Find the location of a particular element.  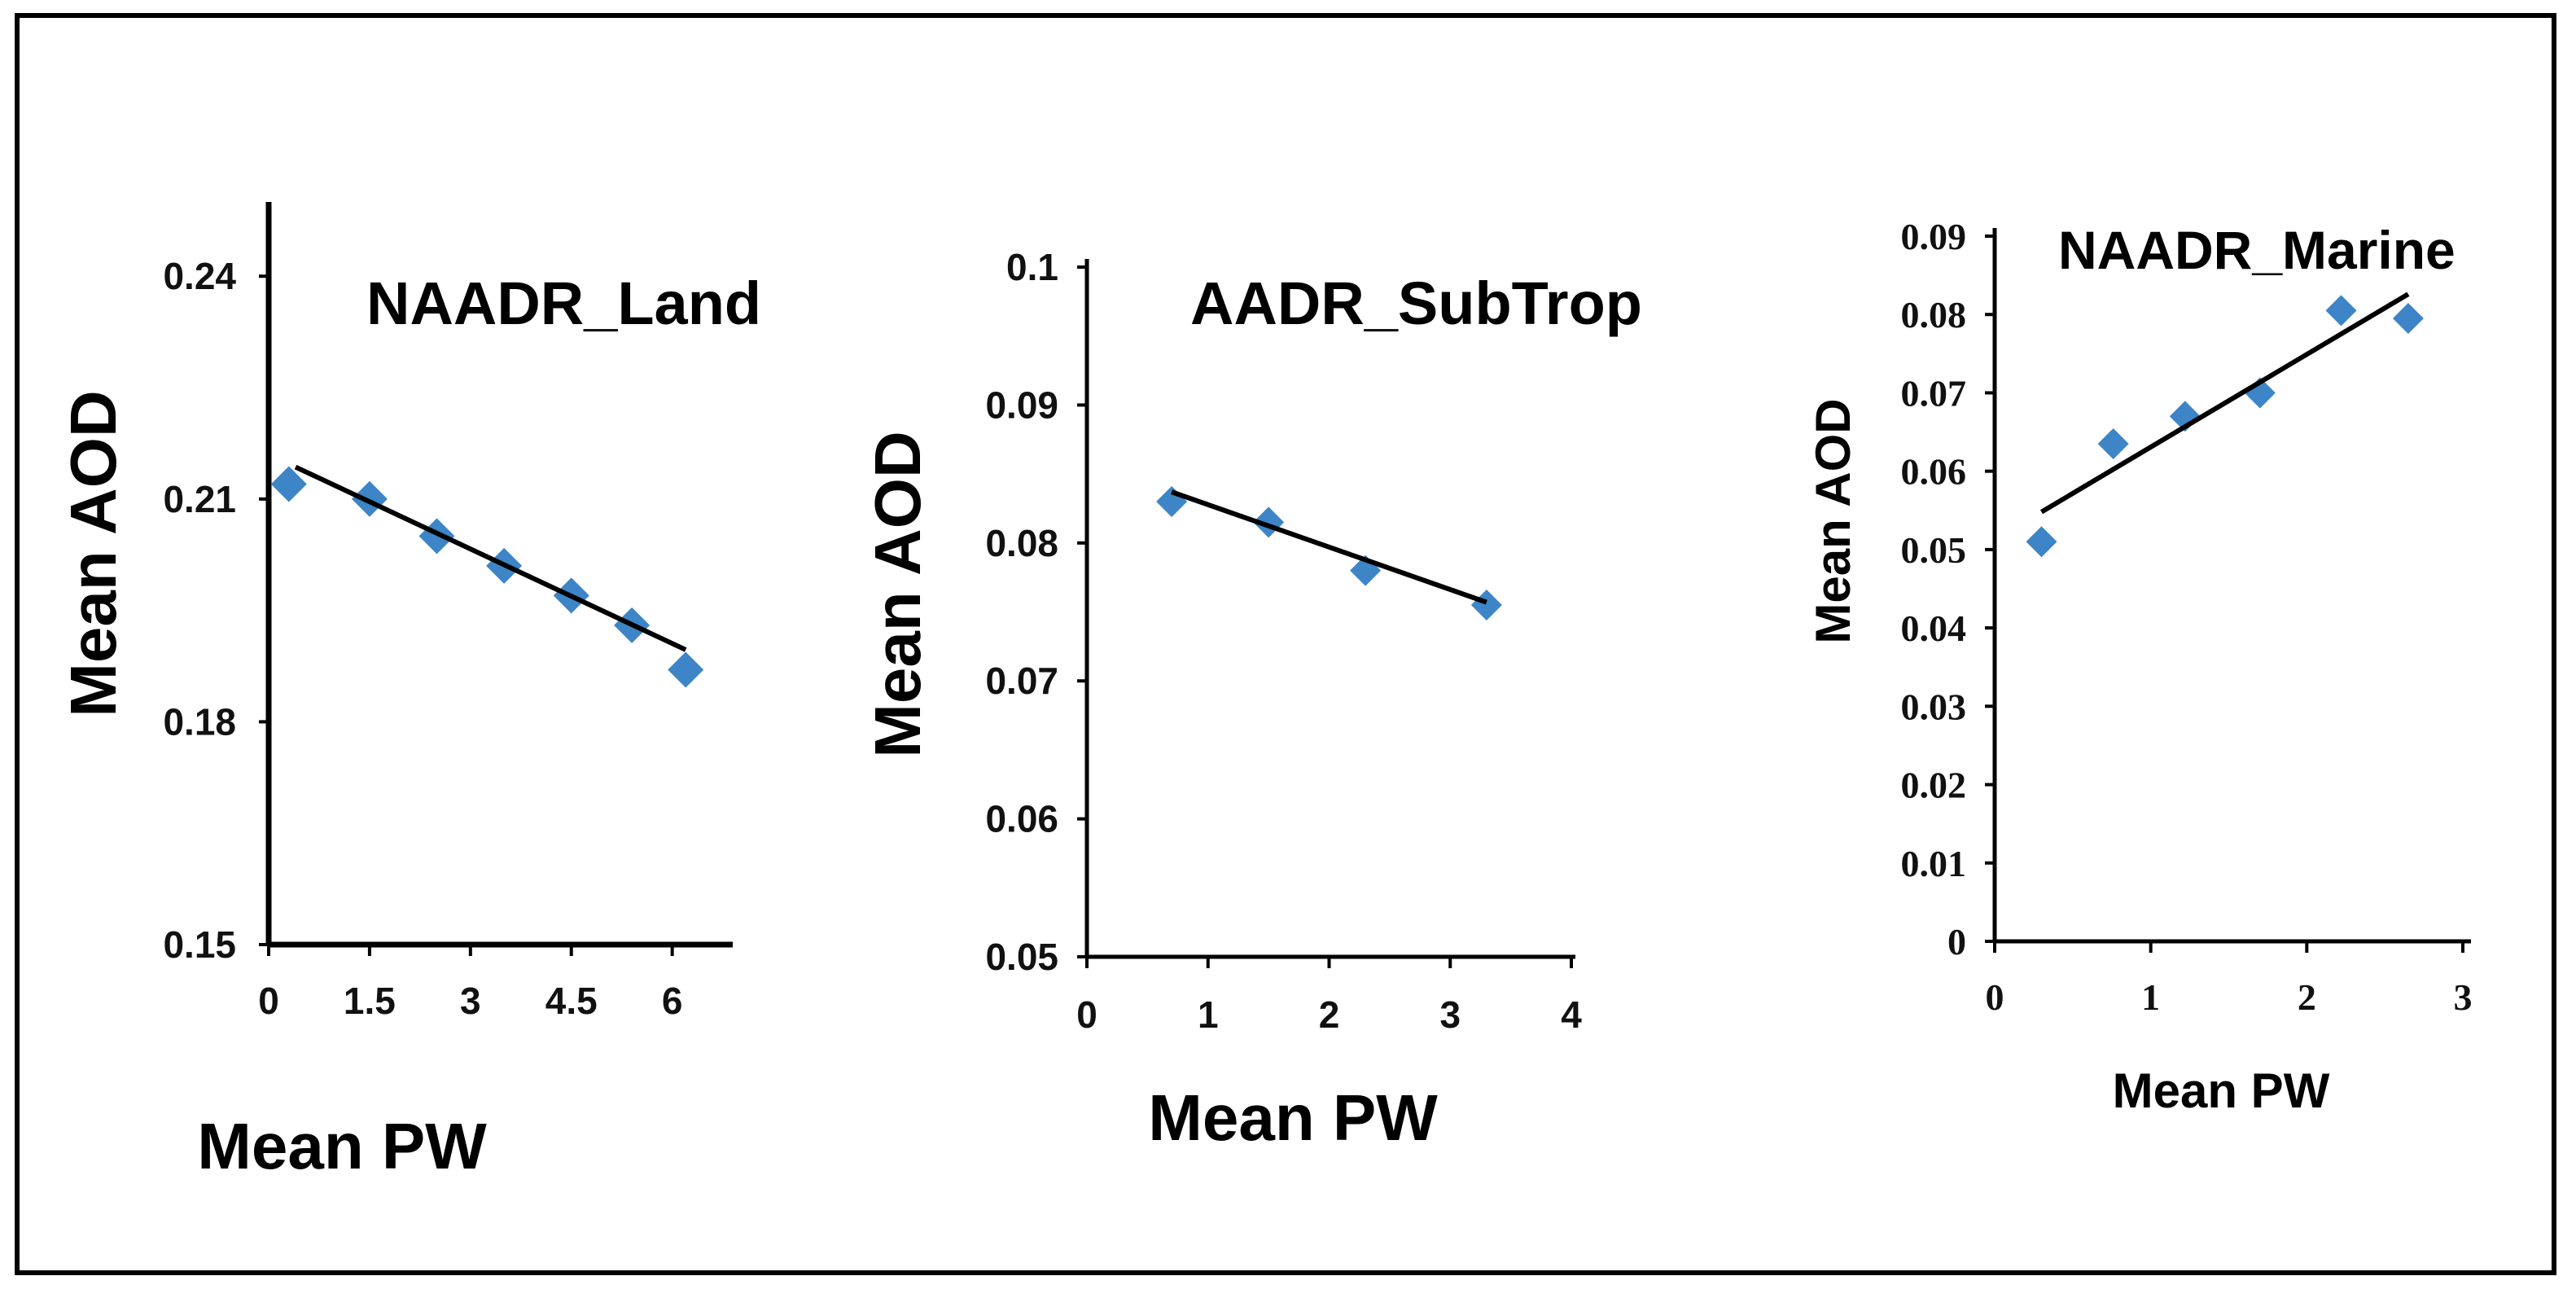

y-tick-label: 0.03 is located at coordinates (1934, 706).